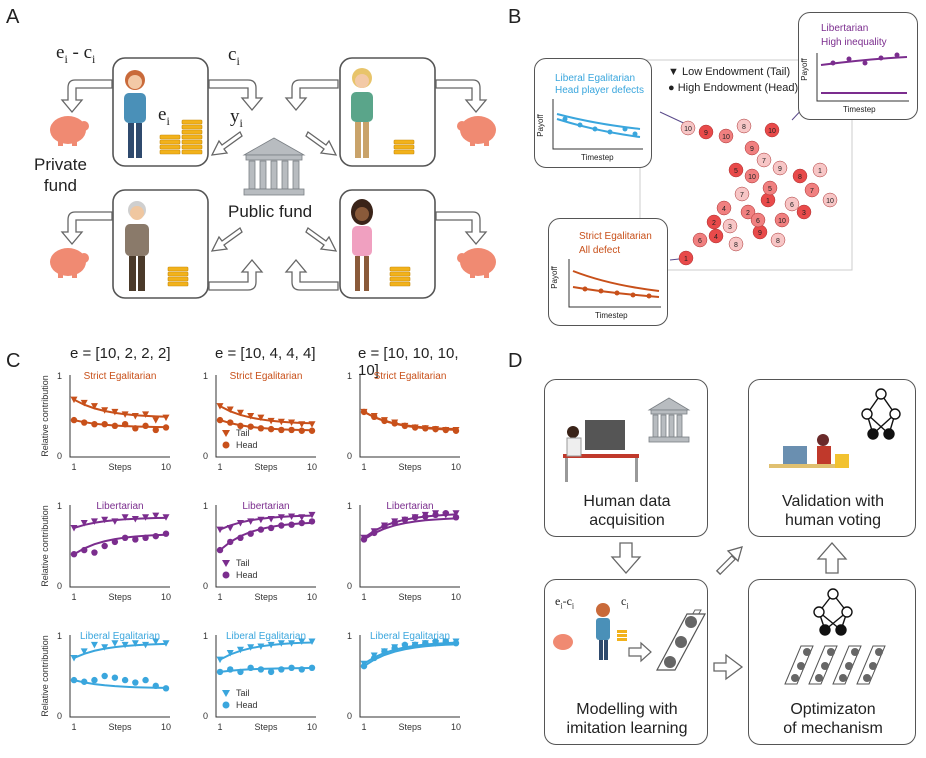 The width and height of the screenshot is (926, 758). What do you see at coordinates (362, 245) in the screenshot?
I see `person-4-icon` at bounding box center [362, 245].